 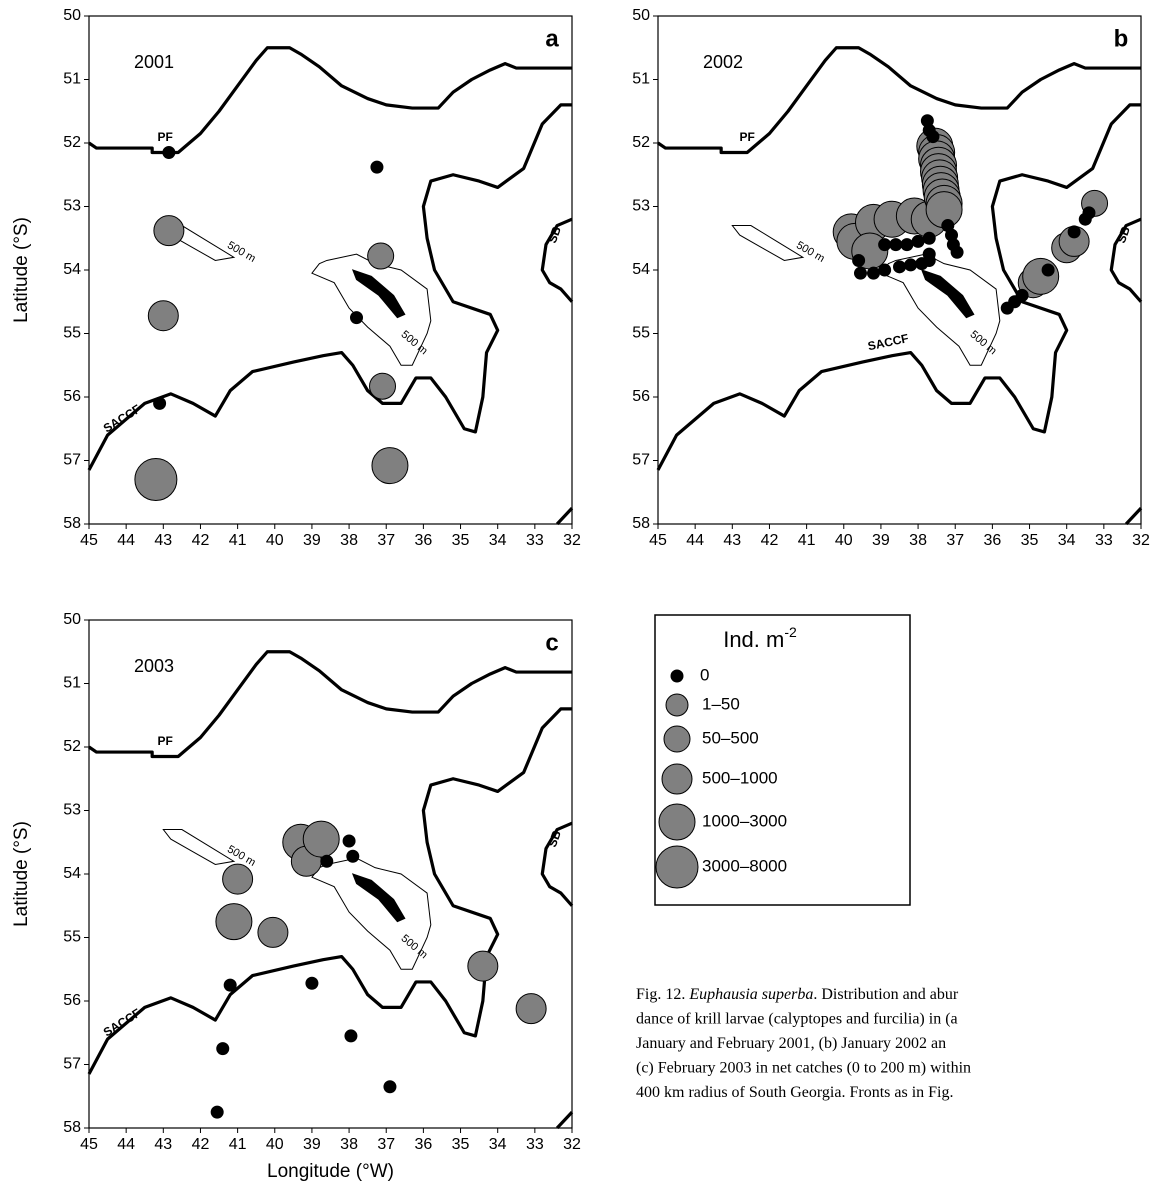 What do you see at coordinates (72, 269) in the screenshot?
I see `y-tick-label: 54` at bounding box center [72, 269].